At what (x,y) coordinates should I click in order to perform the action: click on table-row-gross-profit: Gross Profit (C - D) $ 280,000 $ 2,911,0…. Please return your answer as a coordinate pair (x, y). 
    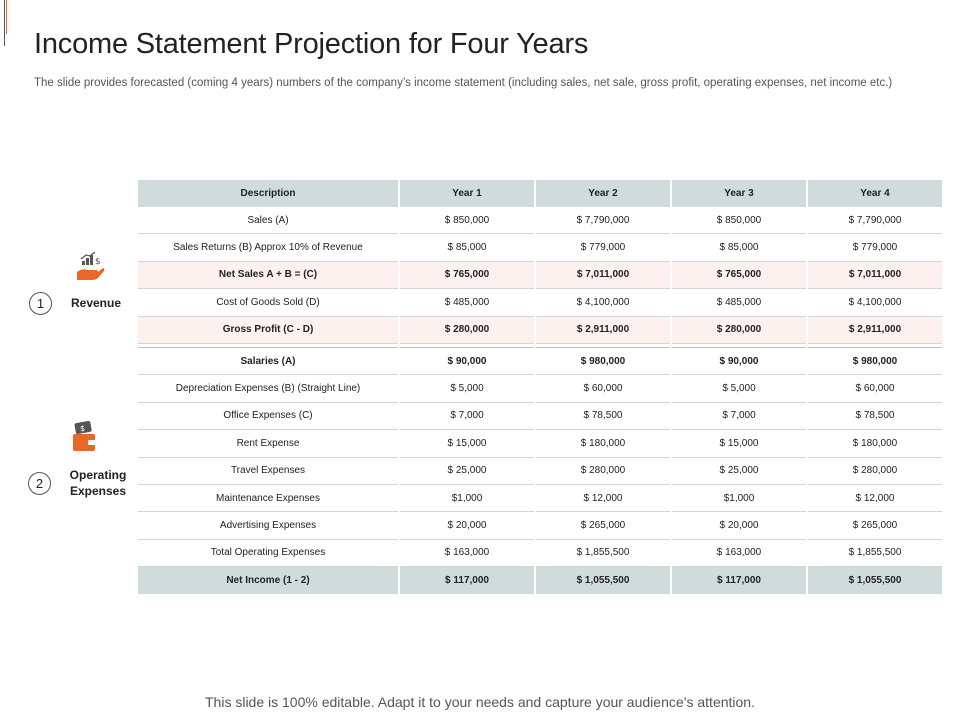
    Looking at the image, I should click on (540, 330).